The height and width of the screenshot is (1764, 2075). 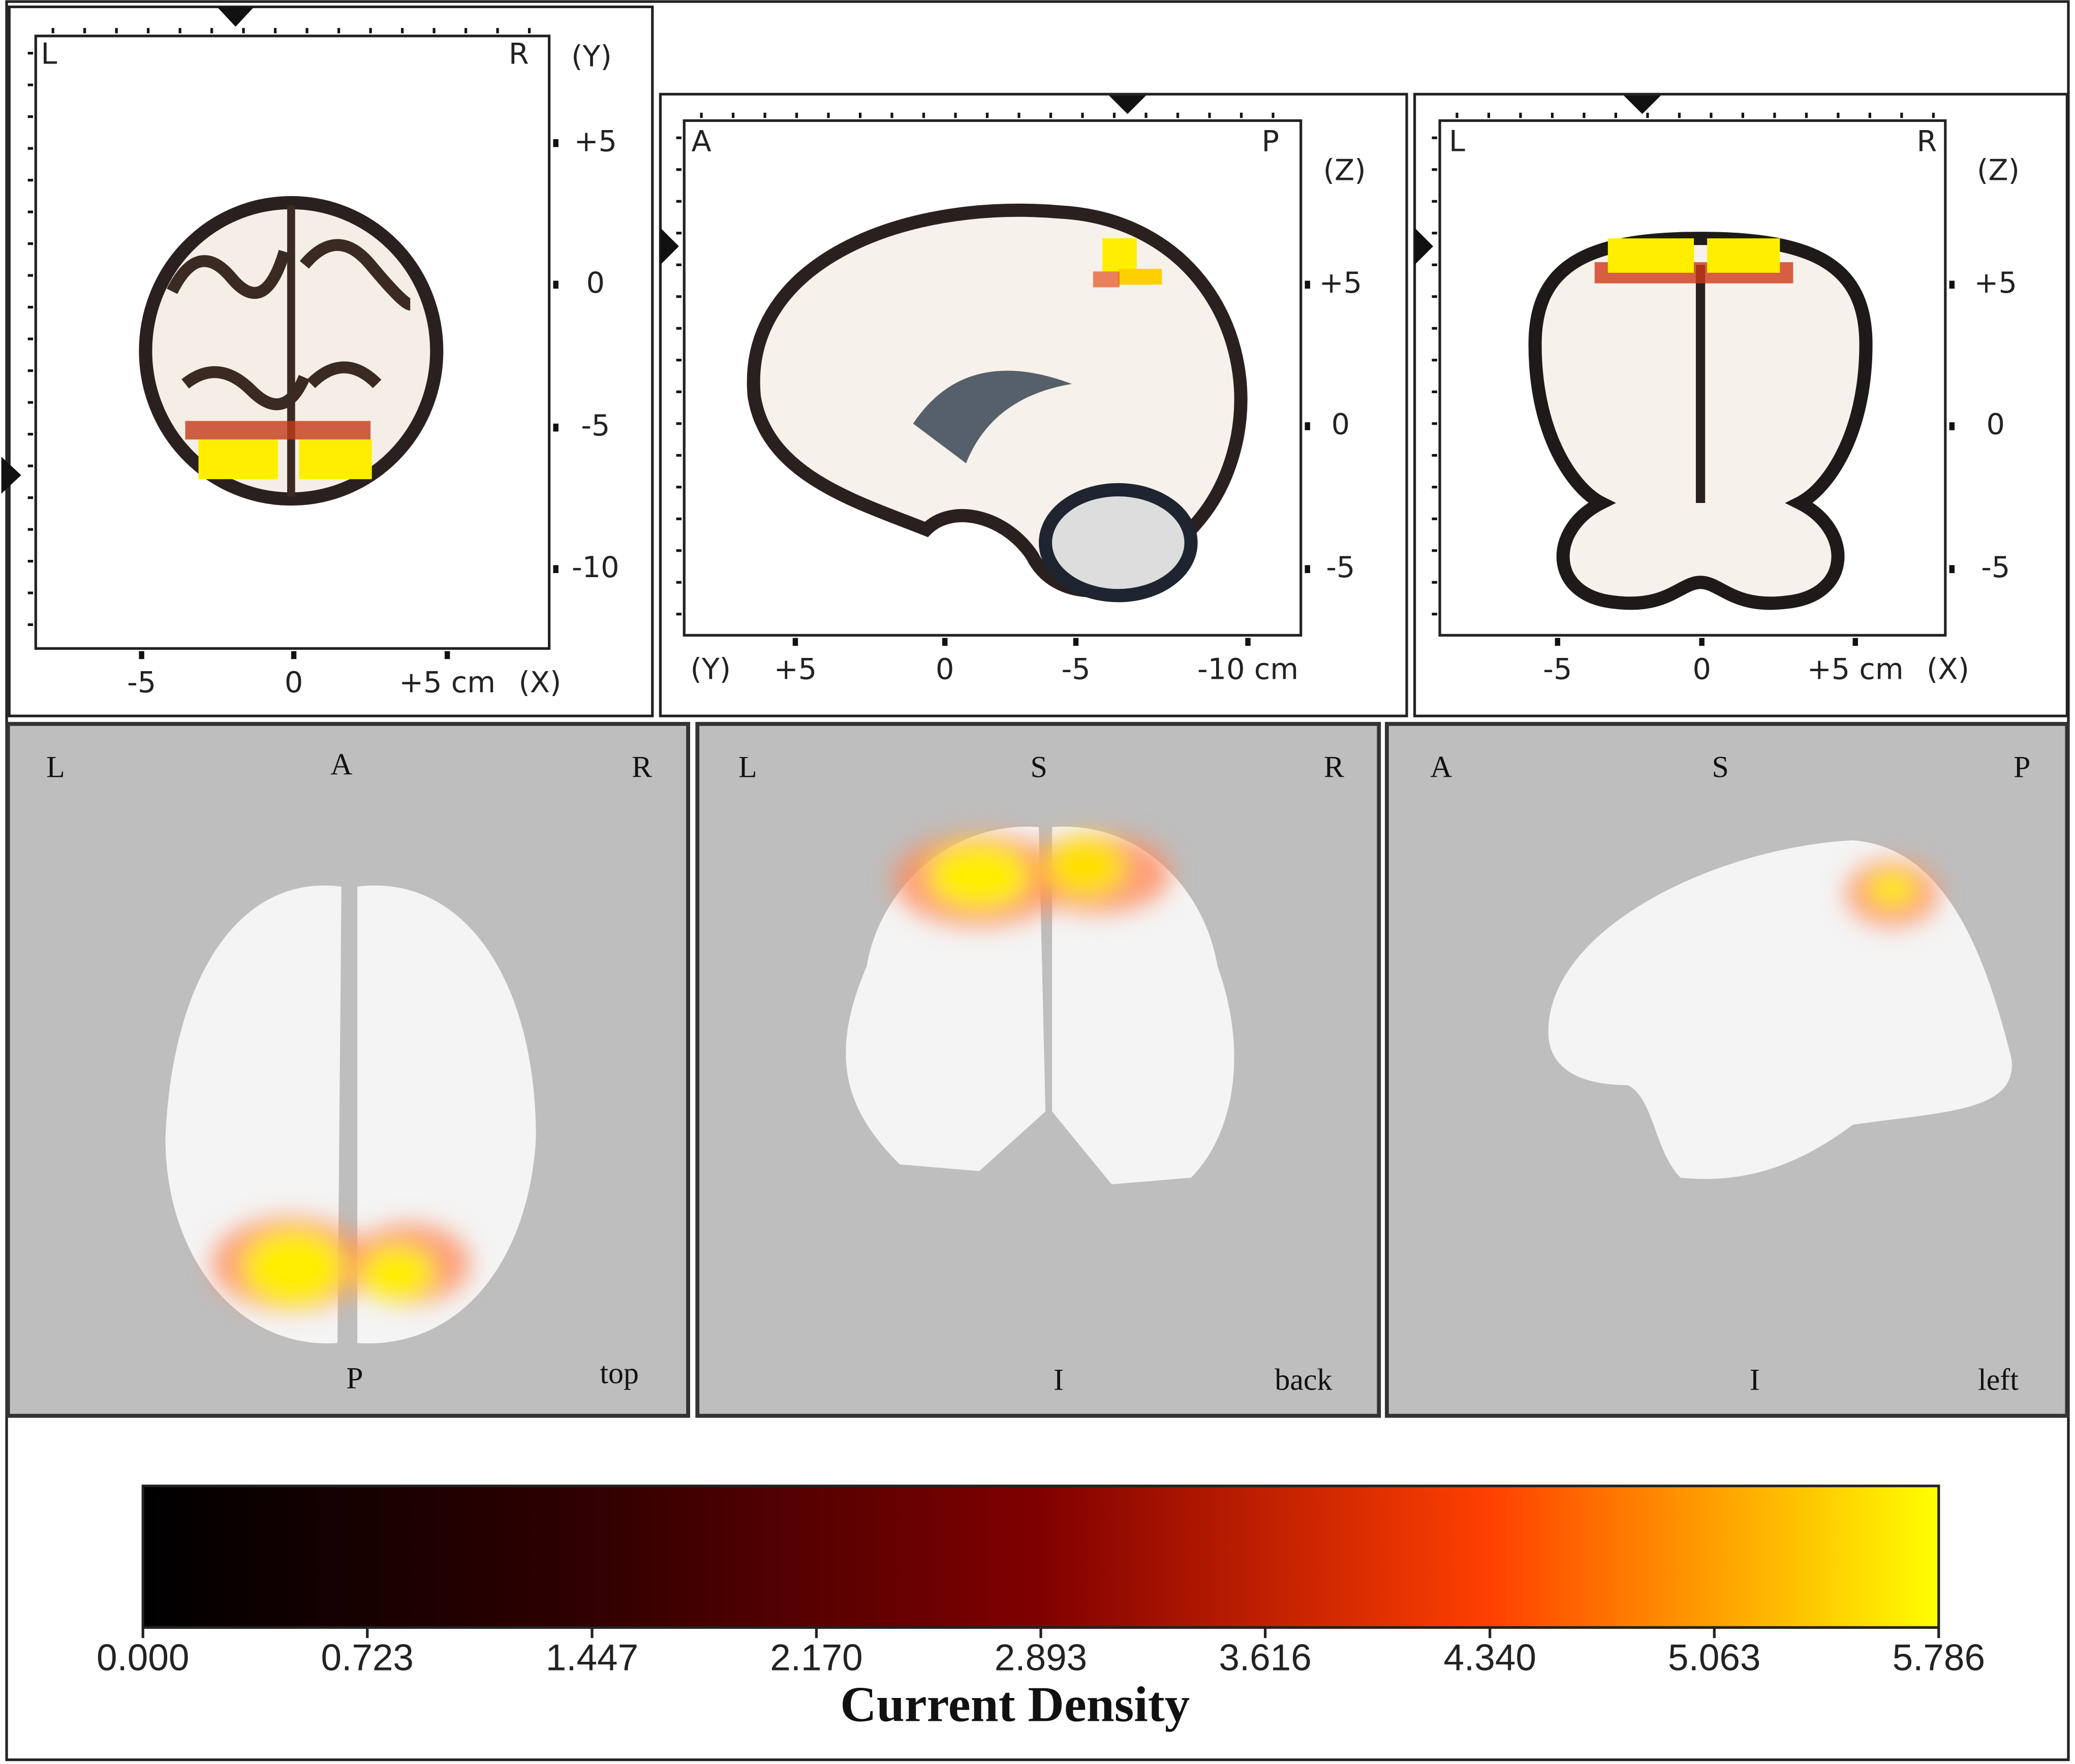 What do you see at coordinates (351, 1114) in the screenshot?
I see `brain-top` at bounding box center [351, 1114].